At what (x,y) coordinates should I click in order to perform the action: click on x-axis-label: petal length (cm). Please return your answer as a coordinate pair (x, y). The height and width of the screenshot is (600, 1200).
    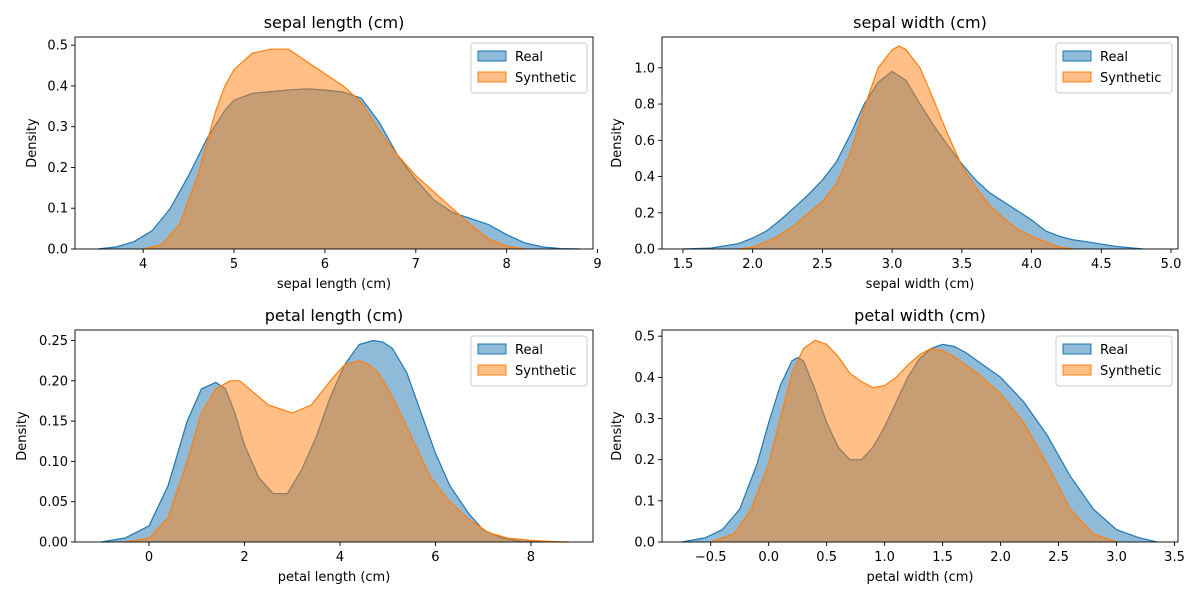
    Looking at the image, I should click on (334, 577).